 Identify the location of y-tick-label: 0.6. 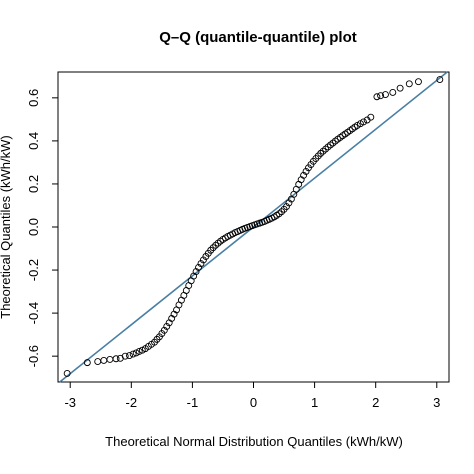
(33, 98).